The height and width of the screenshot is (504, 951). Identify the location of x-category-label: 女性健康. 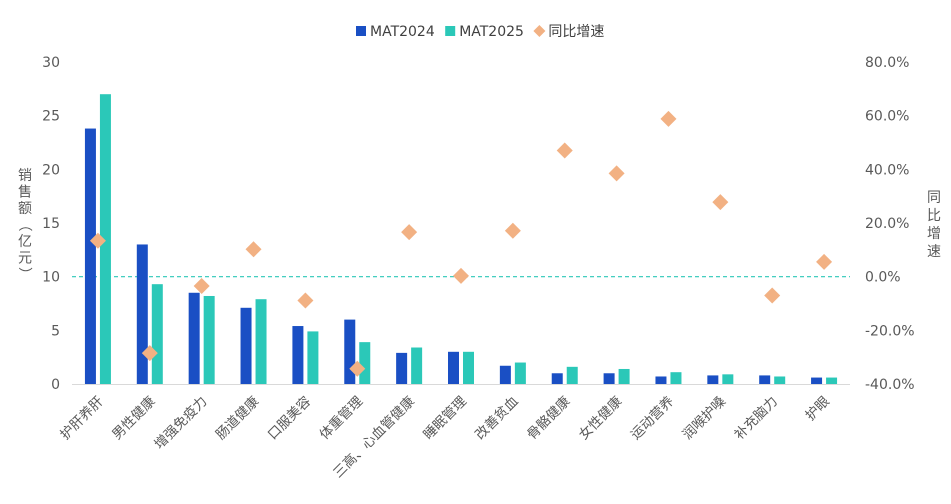
(600, 417).